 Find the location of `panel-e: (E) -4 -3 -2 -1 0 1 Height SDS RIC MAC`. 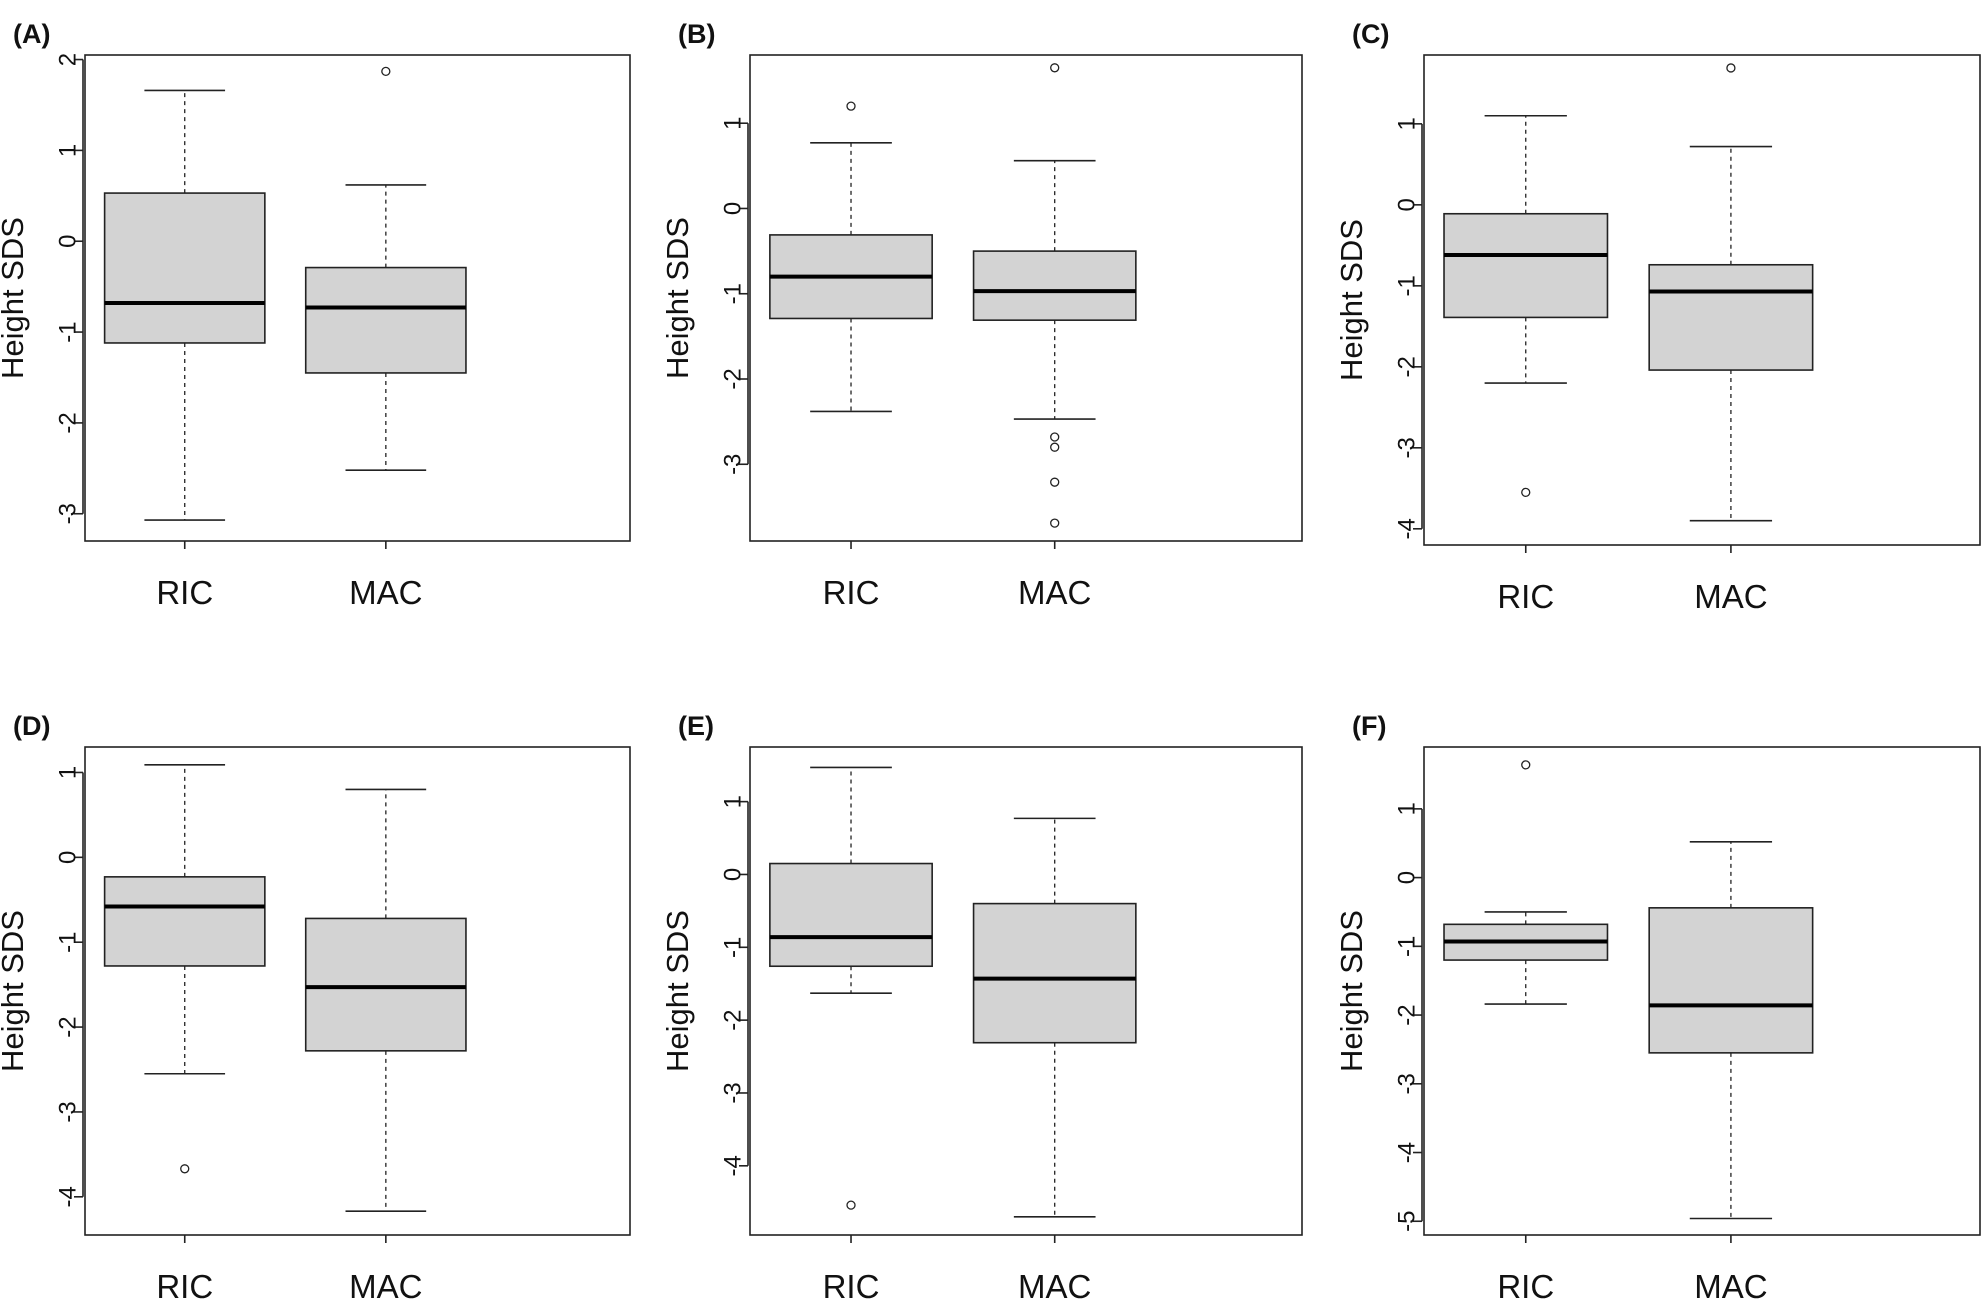

panel-e: (E) -4 -3 -2 -1 0 1 Height SDS RIC MAC is located at coordinates (981, 1008).